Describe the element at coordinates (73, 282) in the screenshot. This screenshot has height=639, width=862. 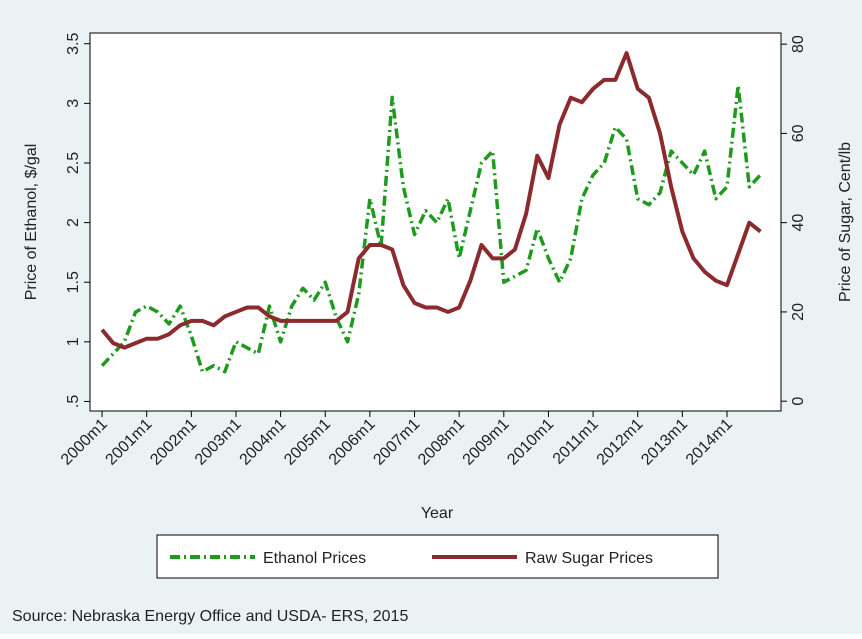
I see `y-tick-label: 1.5` at that location.